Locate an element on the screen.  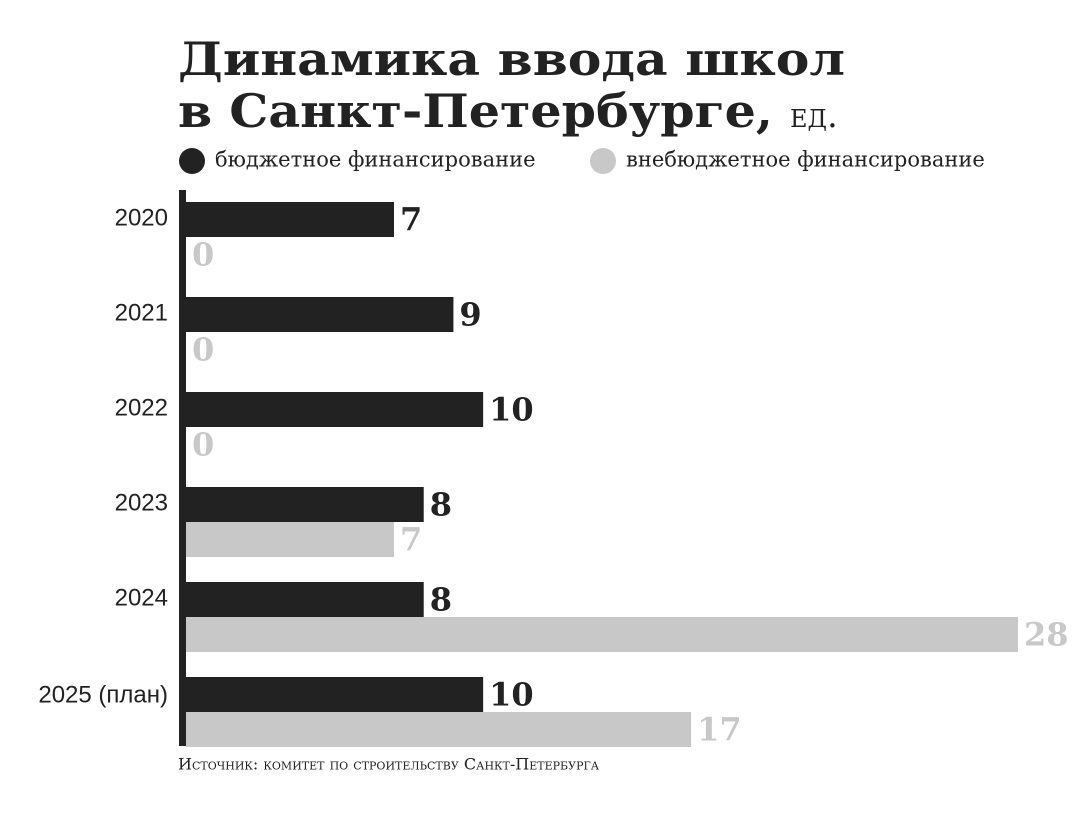
chart-title: Динамика ввода школ is located at coordinates (511, 59).